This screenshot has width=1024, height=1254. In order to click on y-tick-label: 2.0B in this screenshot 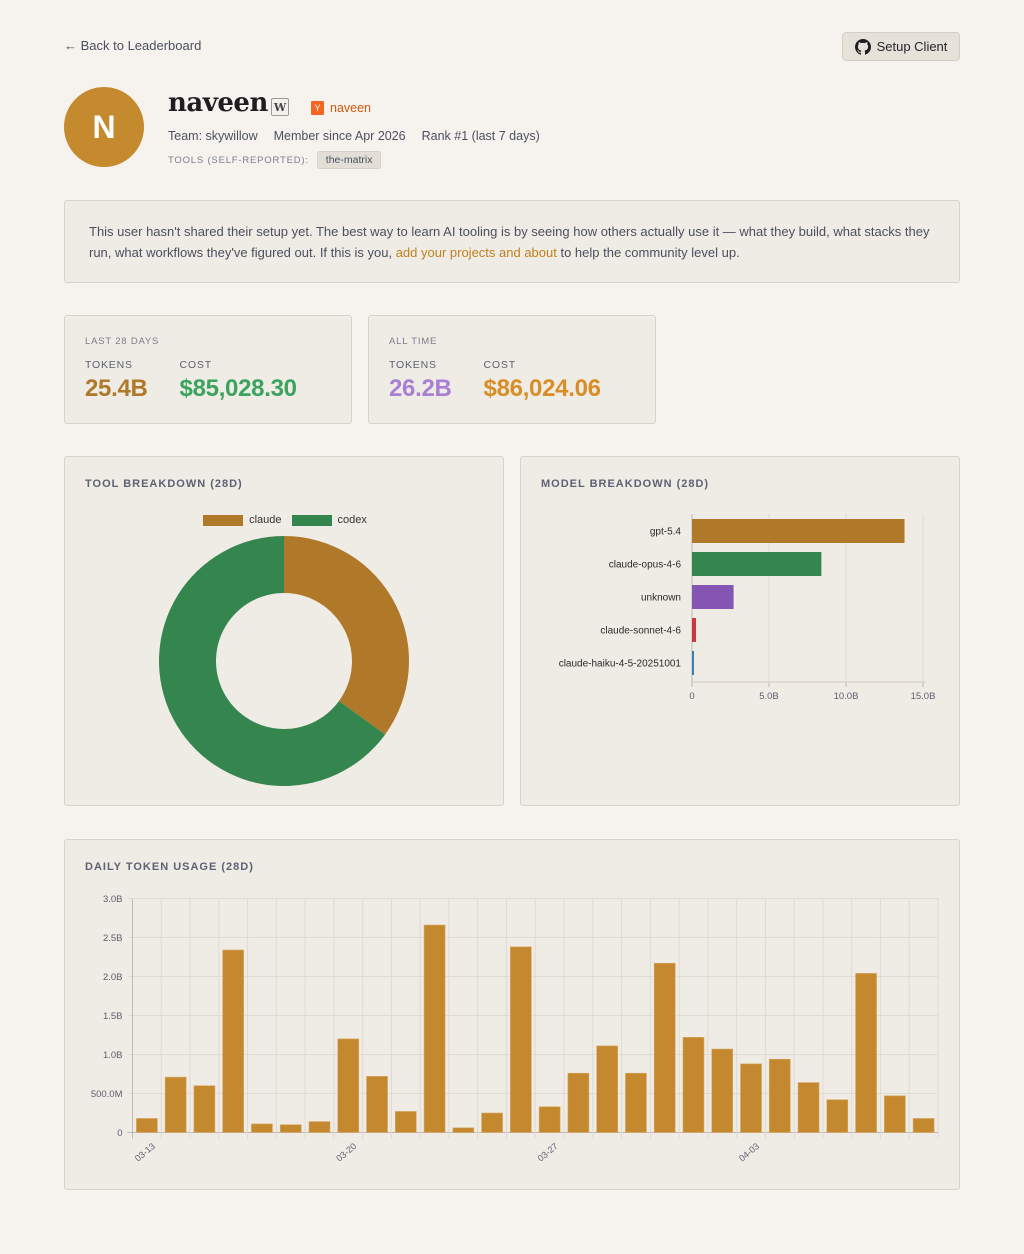, I will do `click(113, 977)`.